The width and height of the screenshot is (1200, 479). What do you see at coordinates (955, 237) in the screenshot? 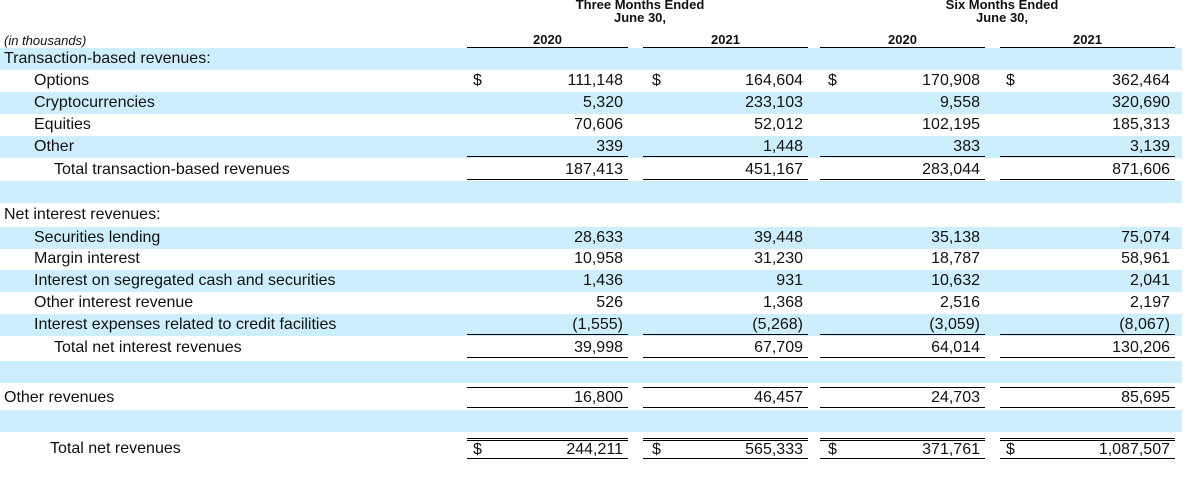
I see `value: 35,138` at bounding box center [955, 237].